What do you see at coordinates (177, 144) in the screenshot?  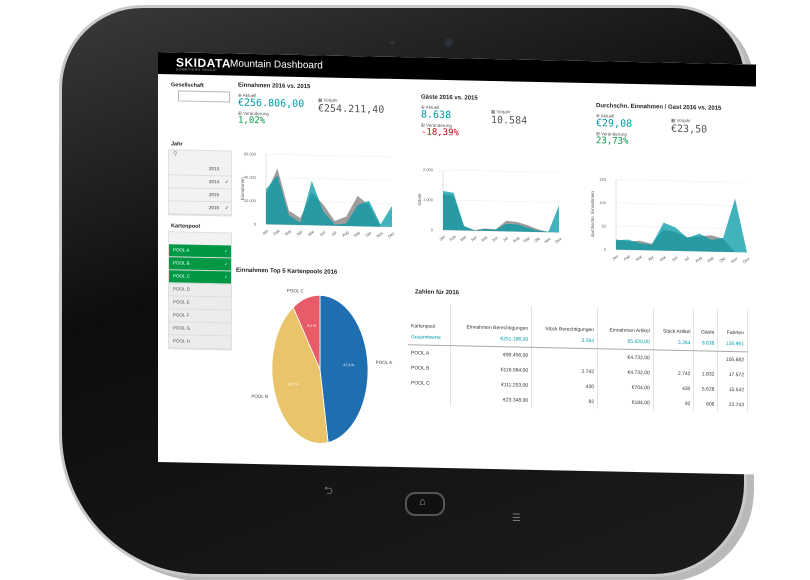 I see `jahr-label: Jahr` at bounding box center [177, 144].